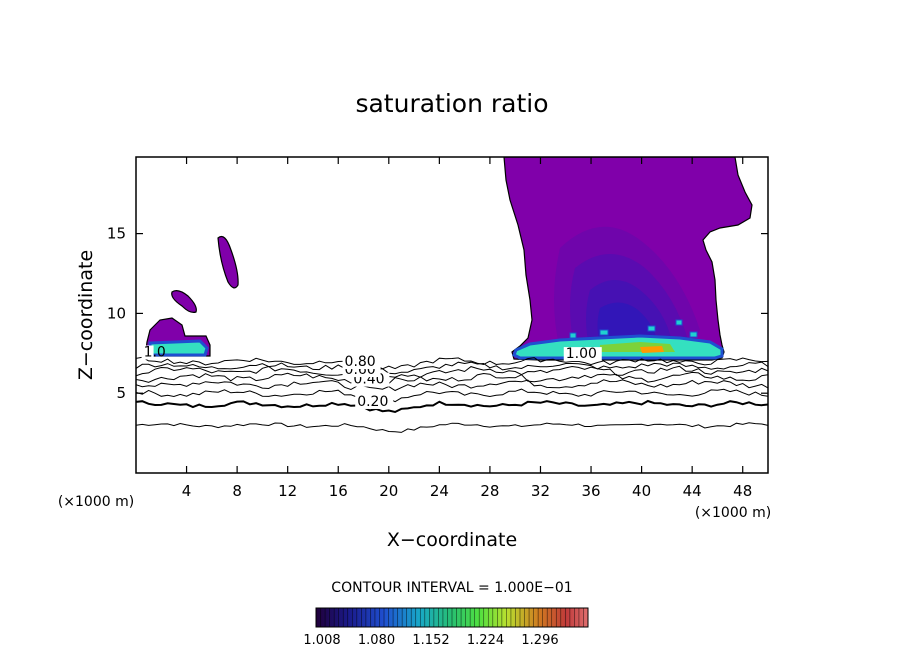 Image resolution: width=904 pixels, height=654 pixels. What do you see at coordinates (652, 349) in the screenshot?
I see `filled-region-peak` at bounding box center [652, 349].